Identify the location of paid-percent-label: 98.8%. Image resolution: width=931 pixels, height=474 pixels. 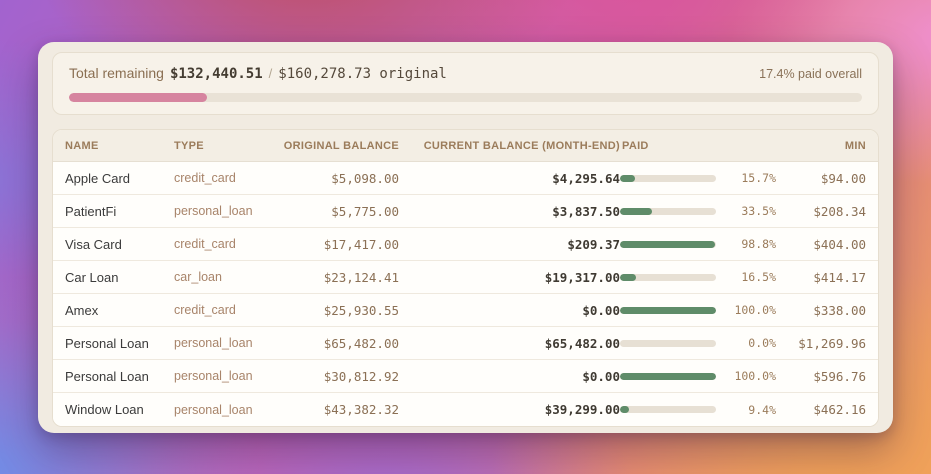
(758, 244).